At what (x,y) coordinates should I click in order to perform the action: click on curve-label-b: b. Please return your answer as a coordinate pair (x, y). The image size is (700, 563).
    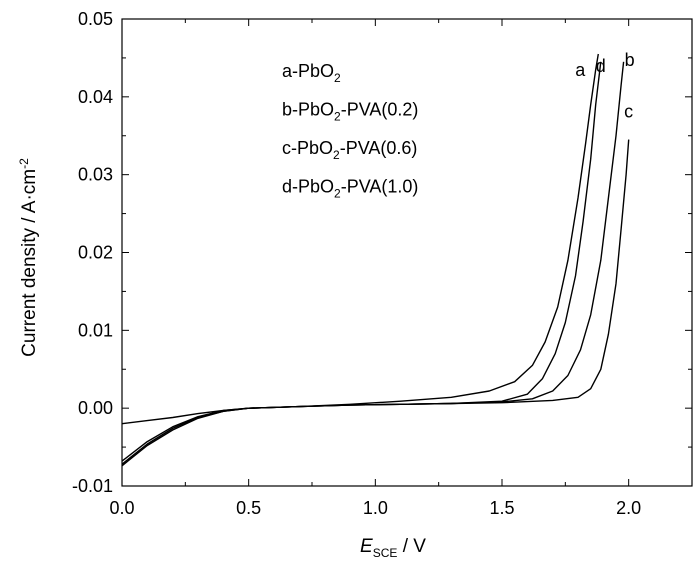
    Looking at the image, I should click on (630, 60).